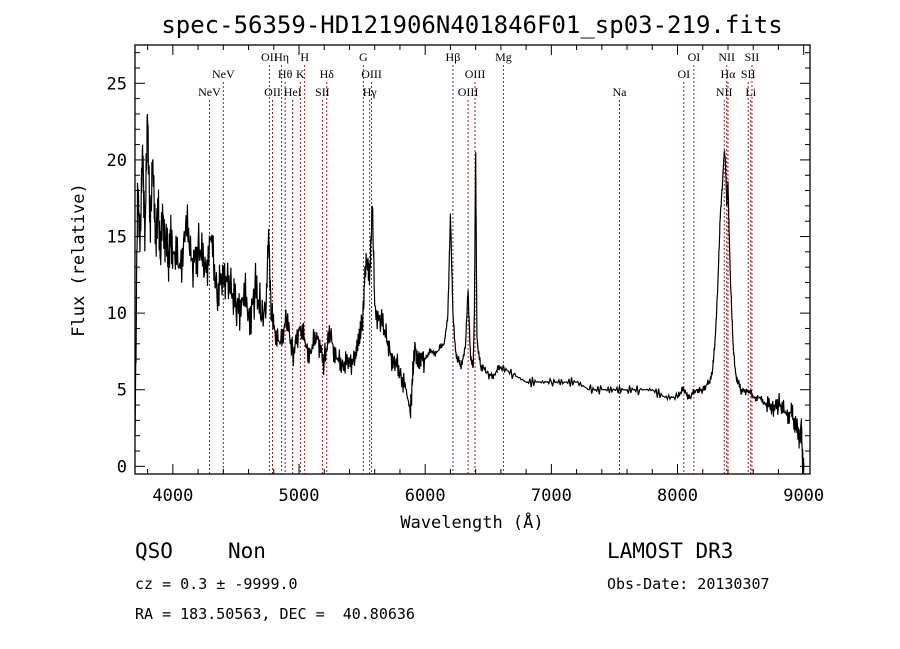 This screenshot has height=649, width=900. What do you see at coordinates (304, 57) in the screenshot?
I see `line-label: H` at bounding box center [304, 57].